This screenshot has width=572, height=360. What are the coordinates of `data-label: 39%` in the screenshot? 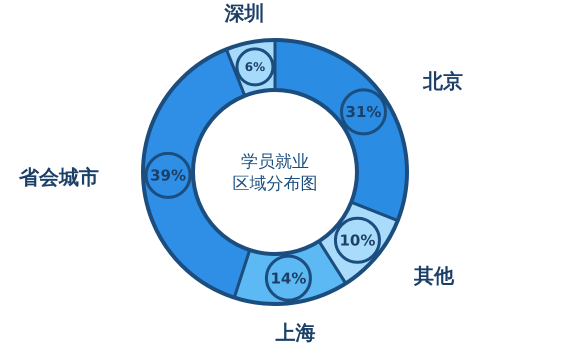 It's located at (168, 175).